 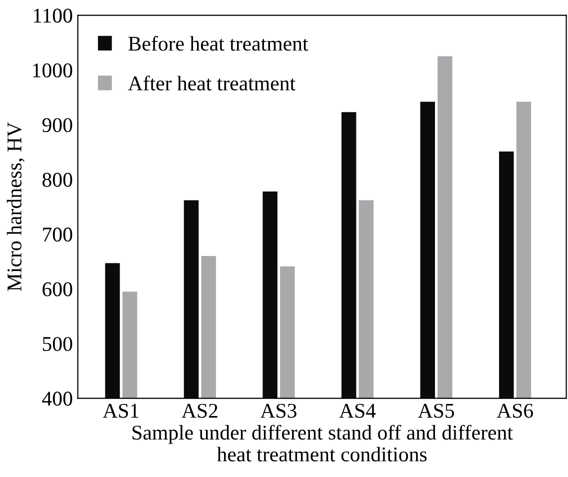 What do you see at coordinates (57, 235) in the screenshot?
I see `y-tick-label: 700` at bounding box center [57, 235].